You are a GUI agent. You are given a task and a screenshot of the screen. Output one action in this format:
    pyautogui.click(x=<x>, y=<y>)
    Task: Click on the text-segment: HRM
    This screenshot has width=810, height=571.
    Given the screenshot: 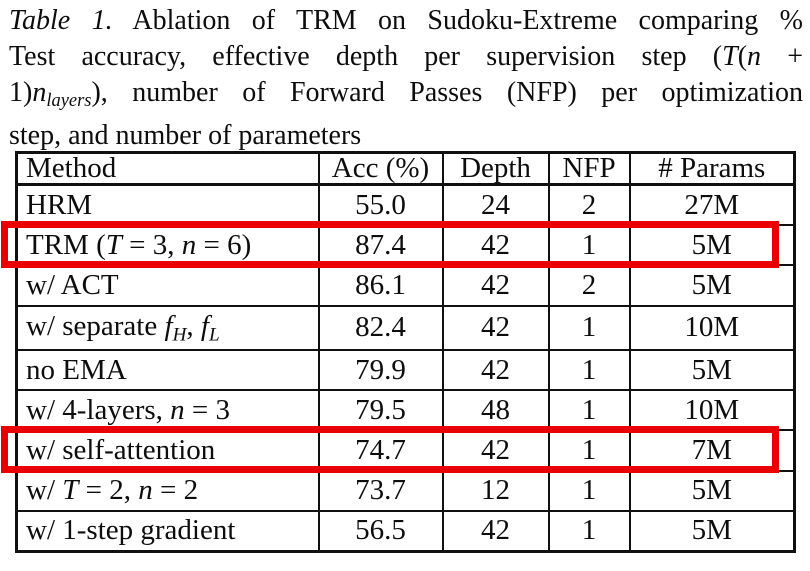 What is the action you would take?
    pyautogui.click(x=59, y=204)
    